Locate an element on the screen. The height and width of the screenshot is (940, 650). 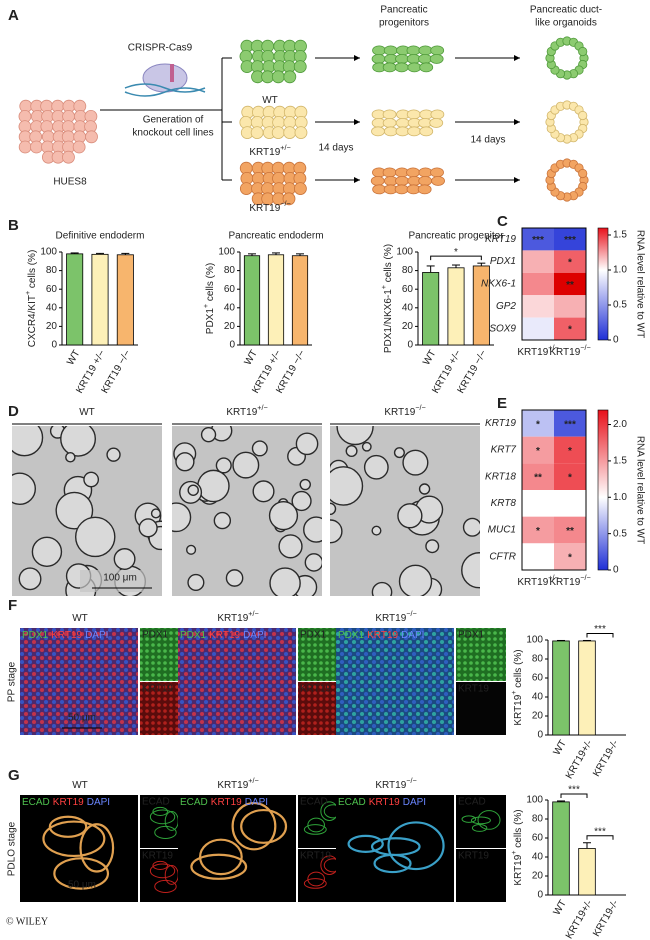
organoid-cell is located at coordinates (583, 115).